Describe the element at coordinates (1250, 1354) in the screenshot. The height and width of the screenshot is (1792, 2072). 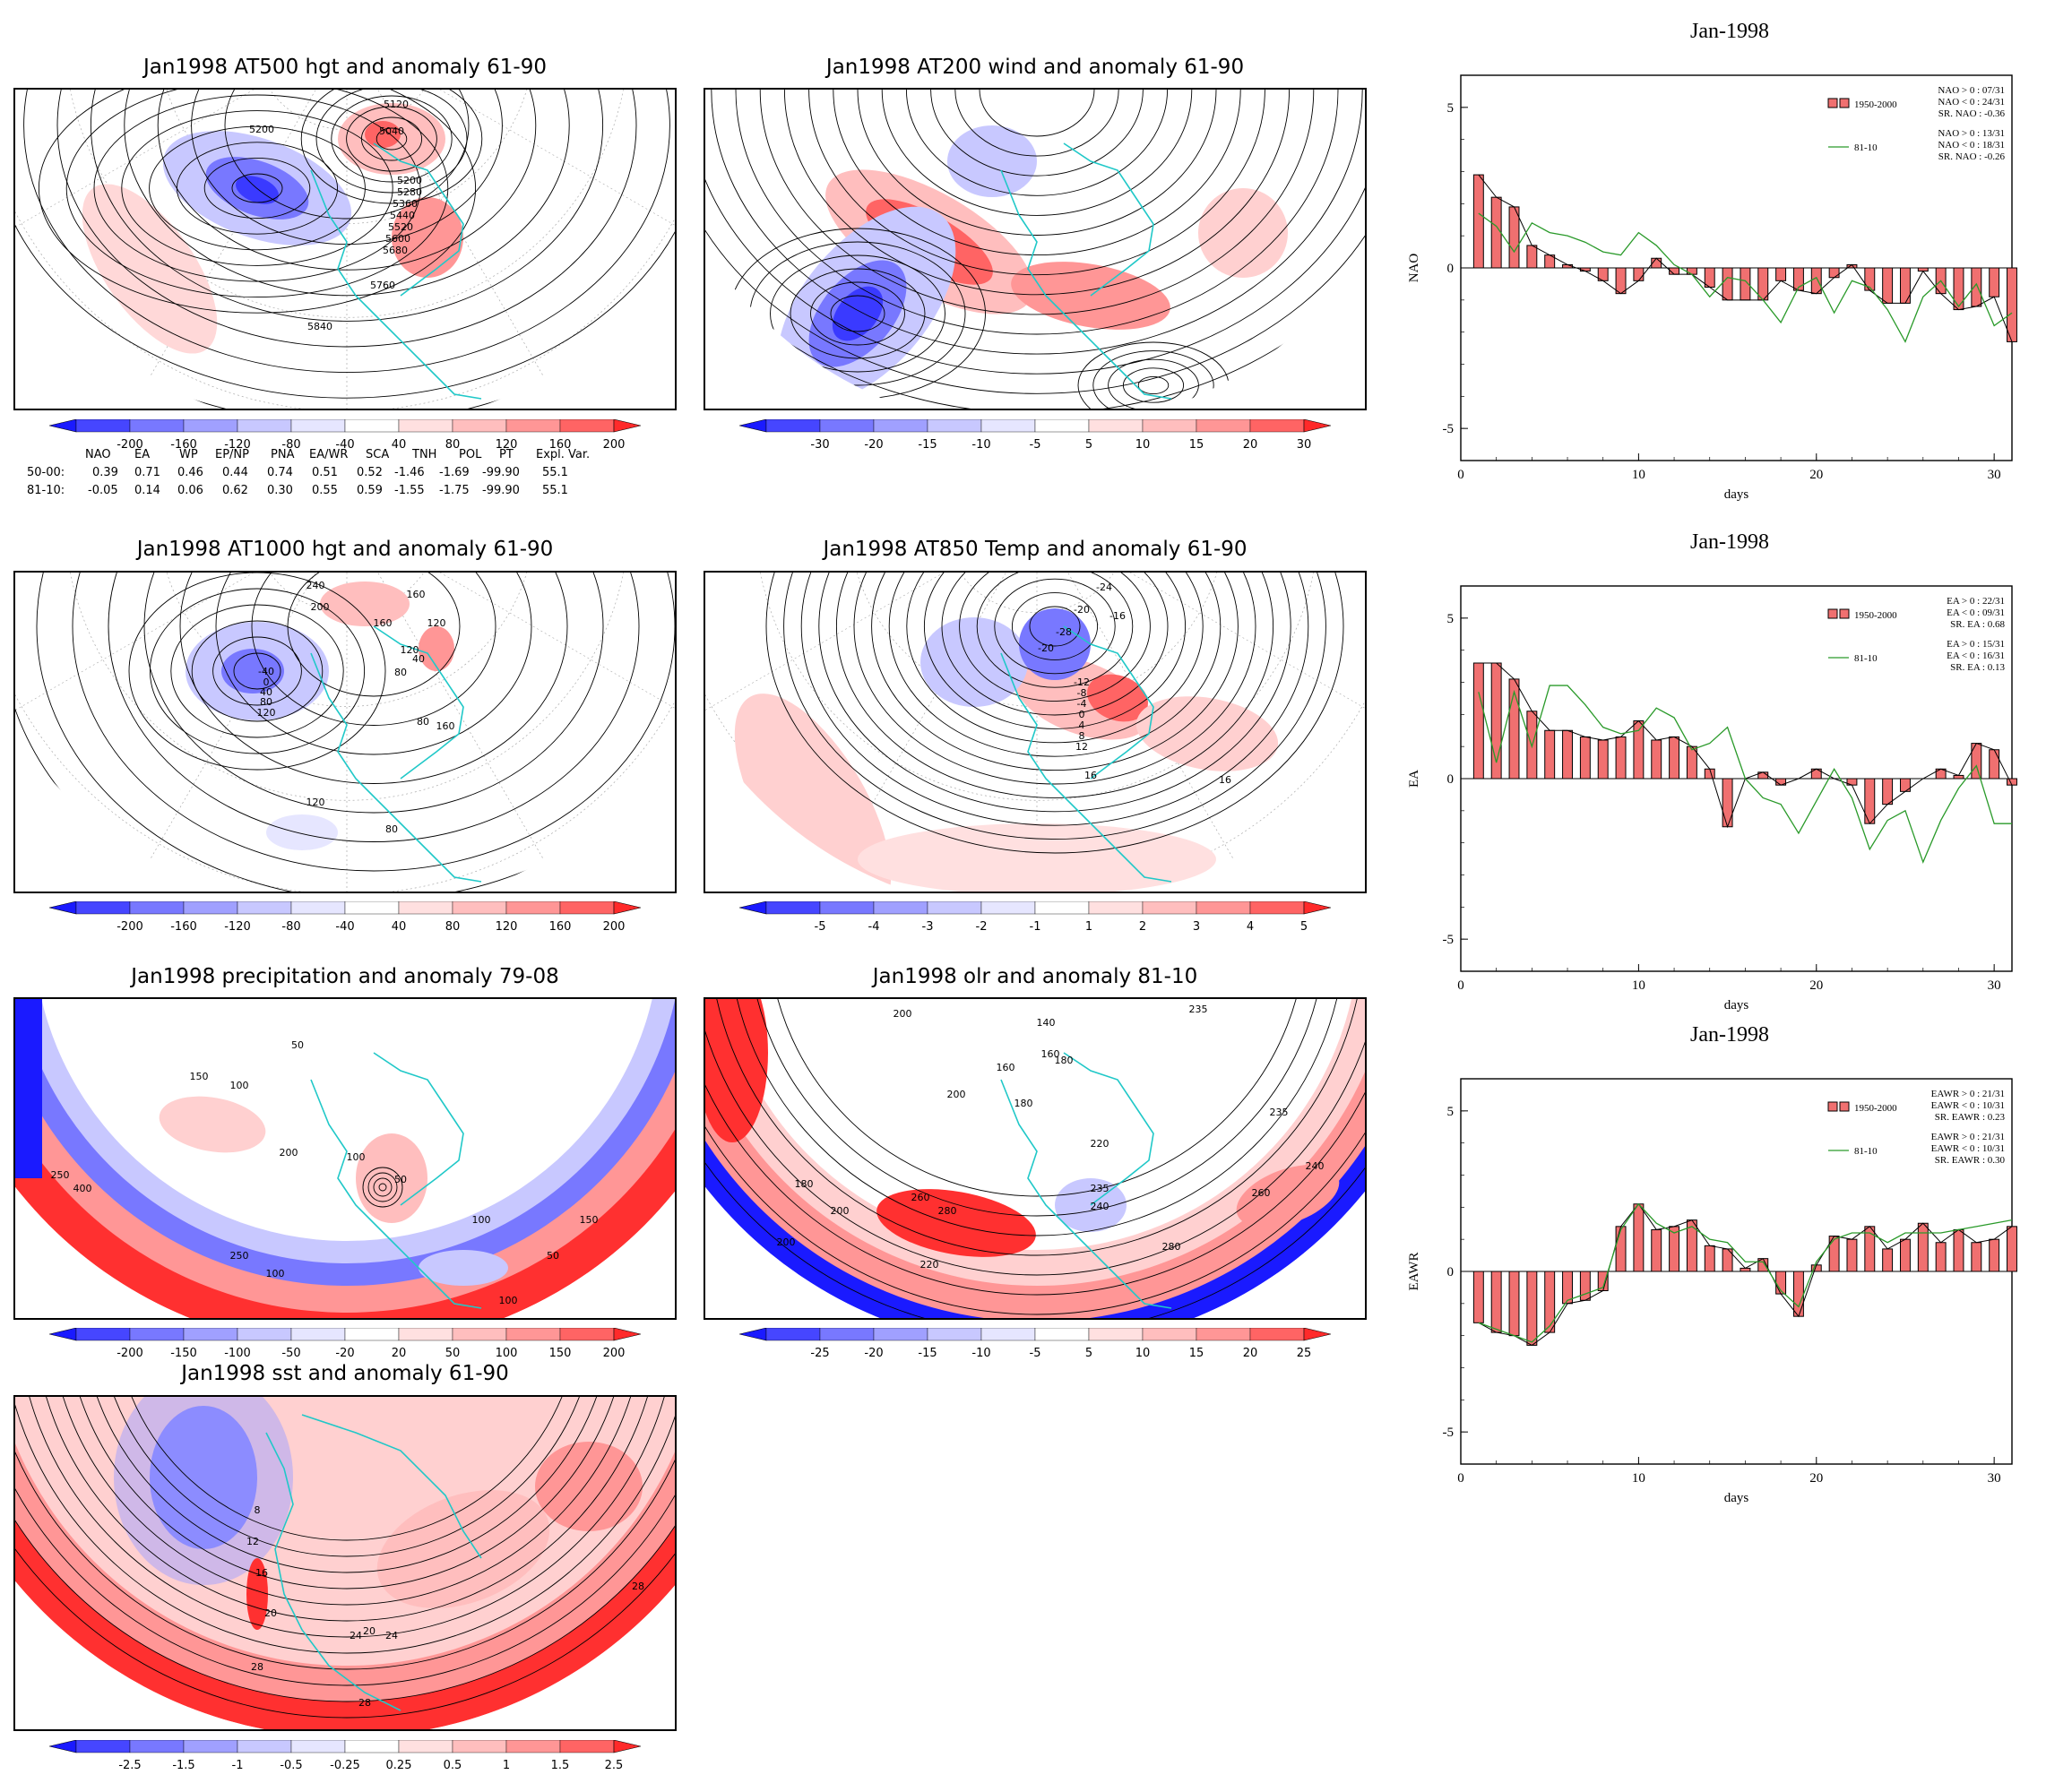
I see `colorbar-tick-label: 20` at that location.